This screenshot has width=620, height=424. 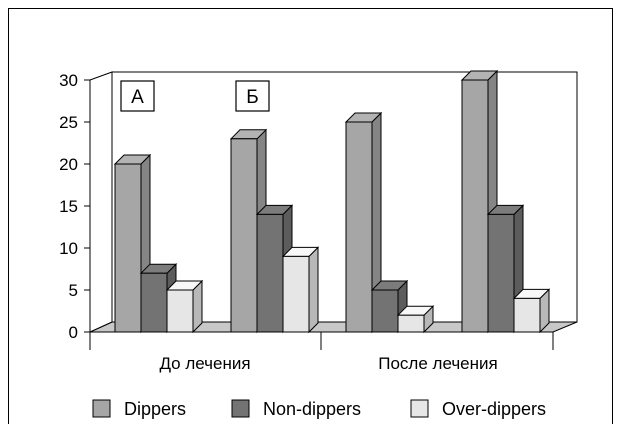 I want to click on legend-label: Non-dippers, so click(x=312, y=409).